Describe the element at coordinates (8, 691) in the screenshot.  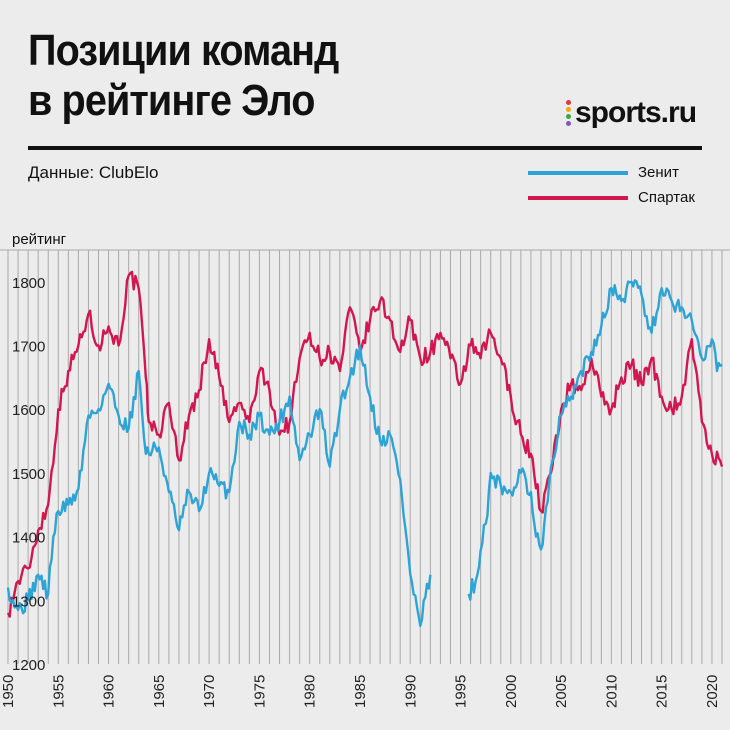
I see `x-tick-label: 1950` at that location.